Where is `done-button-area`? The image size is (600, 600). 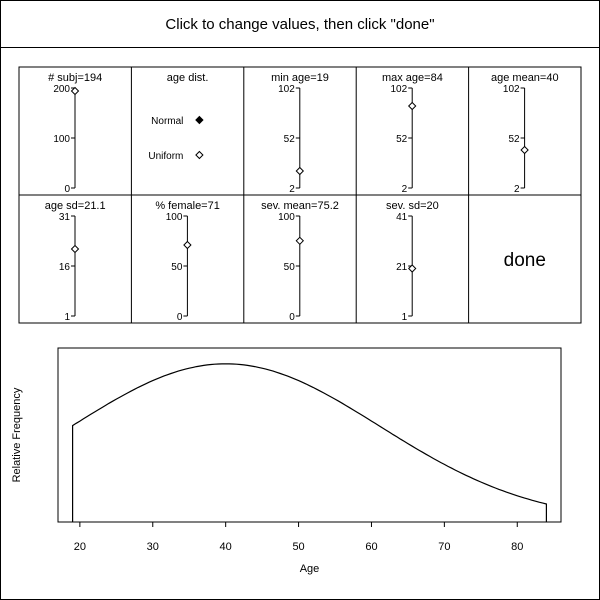
done-button-area is located at coordinates (524, 259).